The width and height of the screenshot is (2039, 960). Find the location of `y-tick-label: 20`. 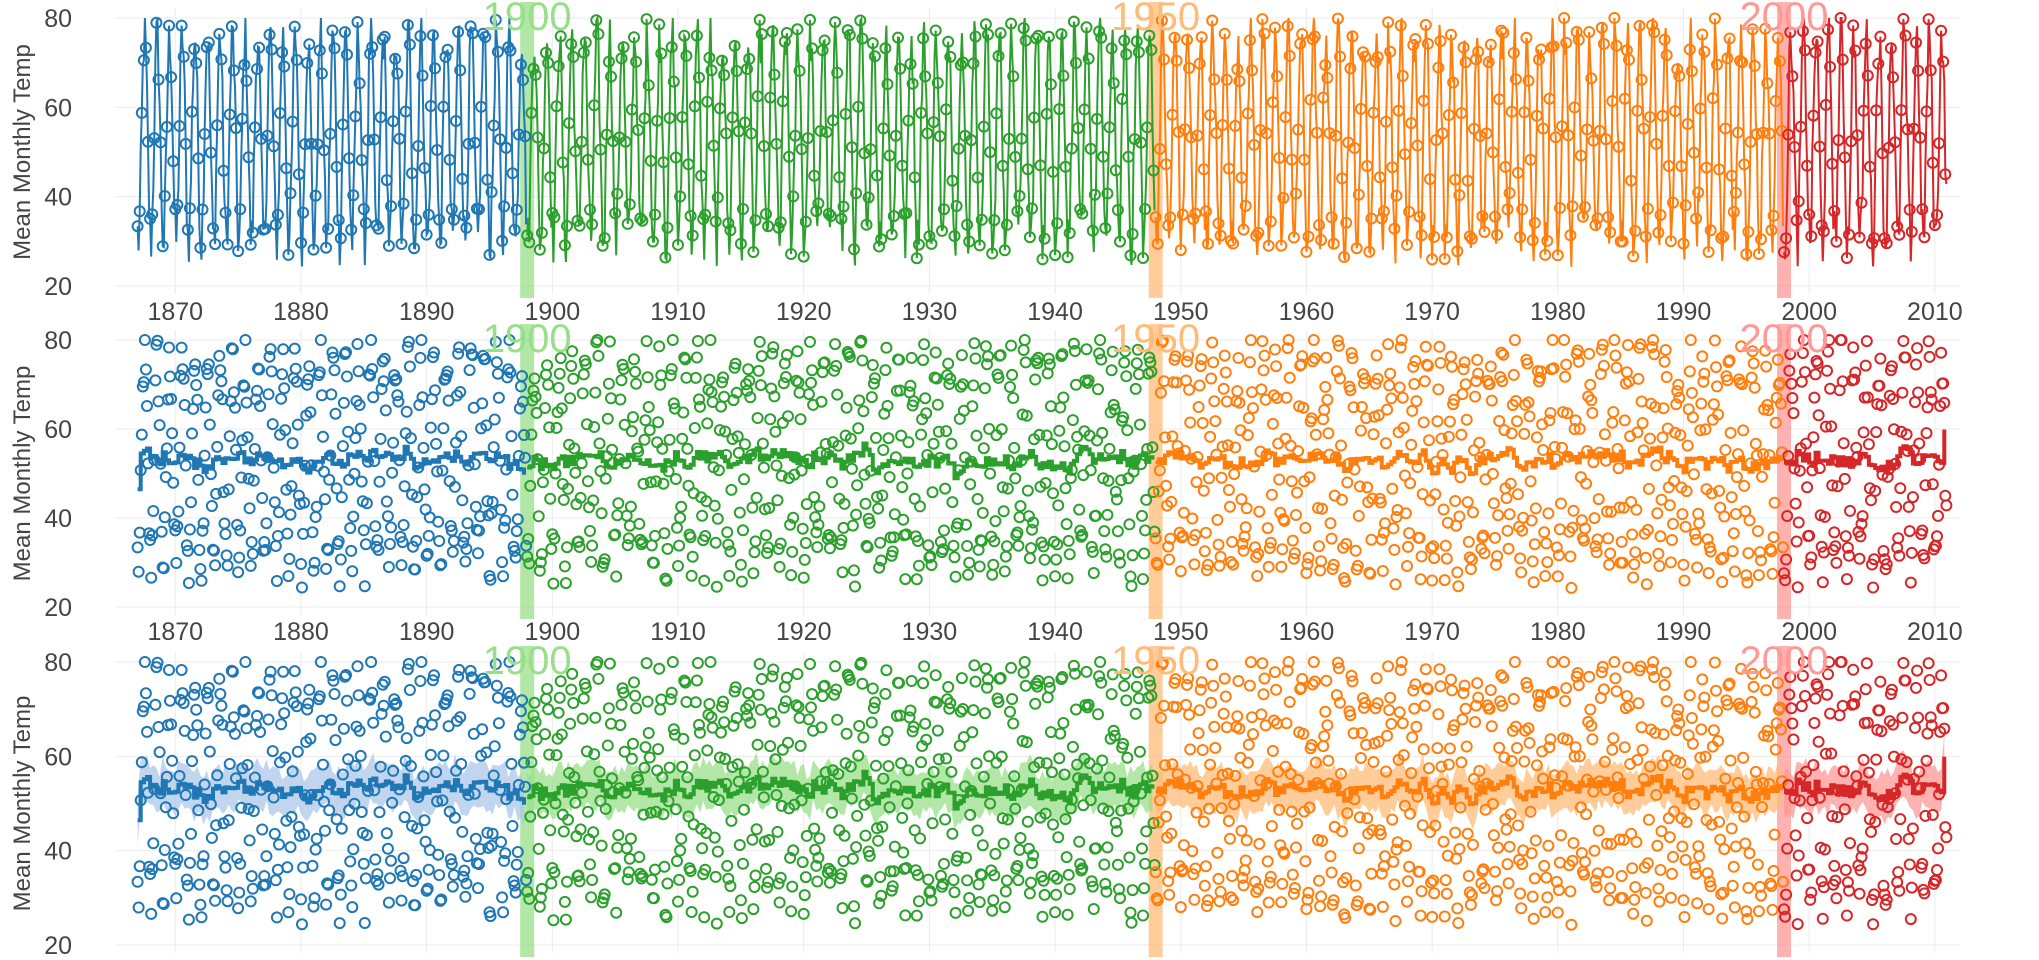

y-tick-label: 20 is located at coordinates (58, 287).